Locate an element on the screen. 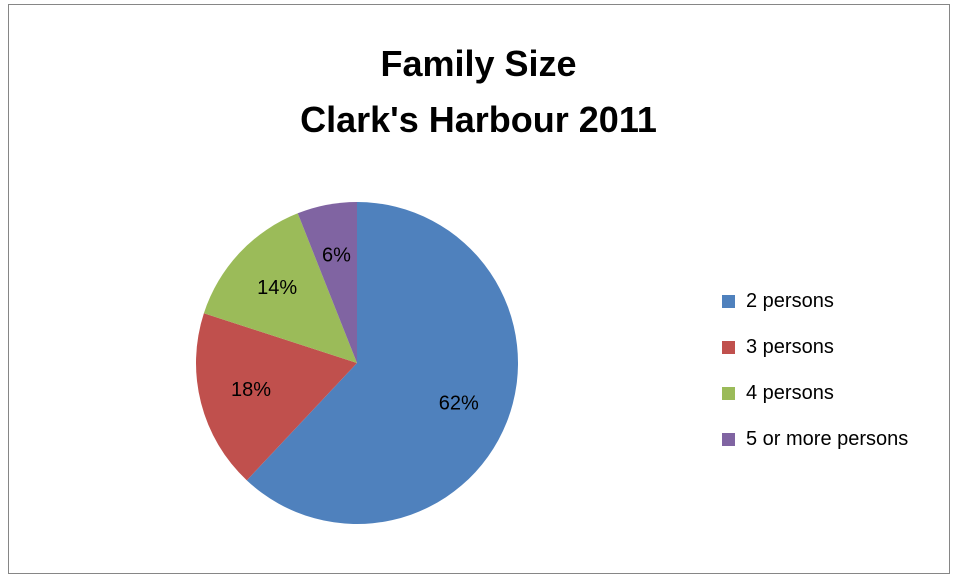 Image resolution: width=957 pixels, height=578 pixels. legend-item-1: 2 persons is located at coordinates (815, 301).